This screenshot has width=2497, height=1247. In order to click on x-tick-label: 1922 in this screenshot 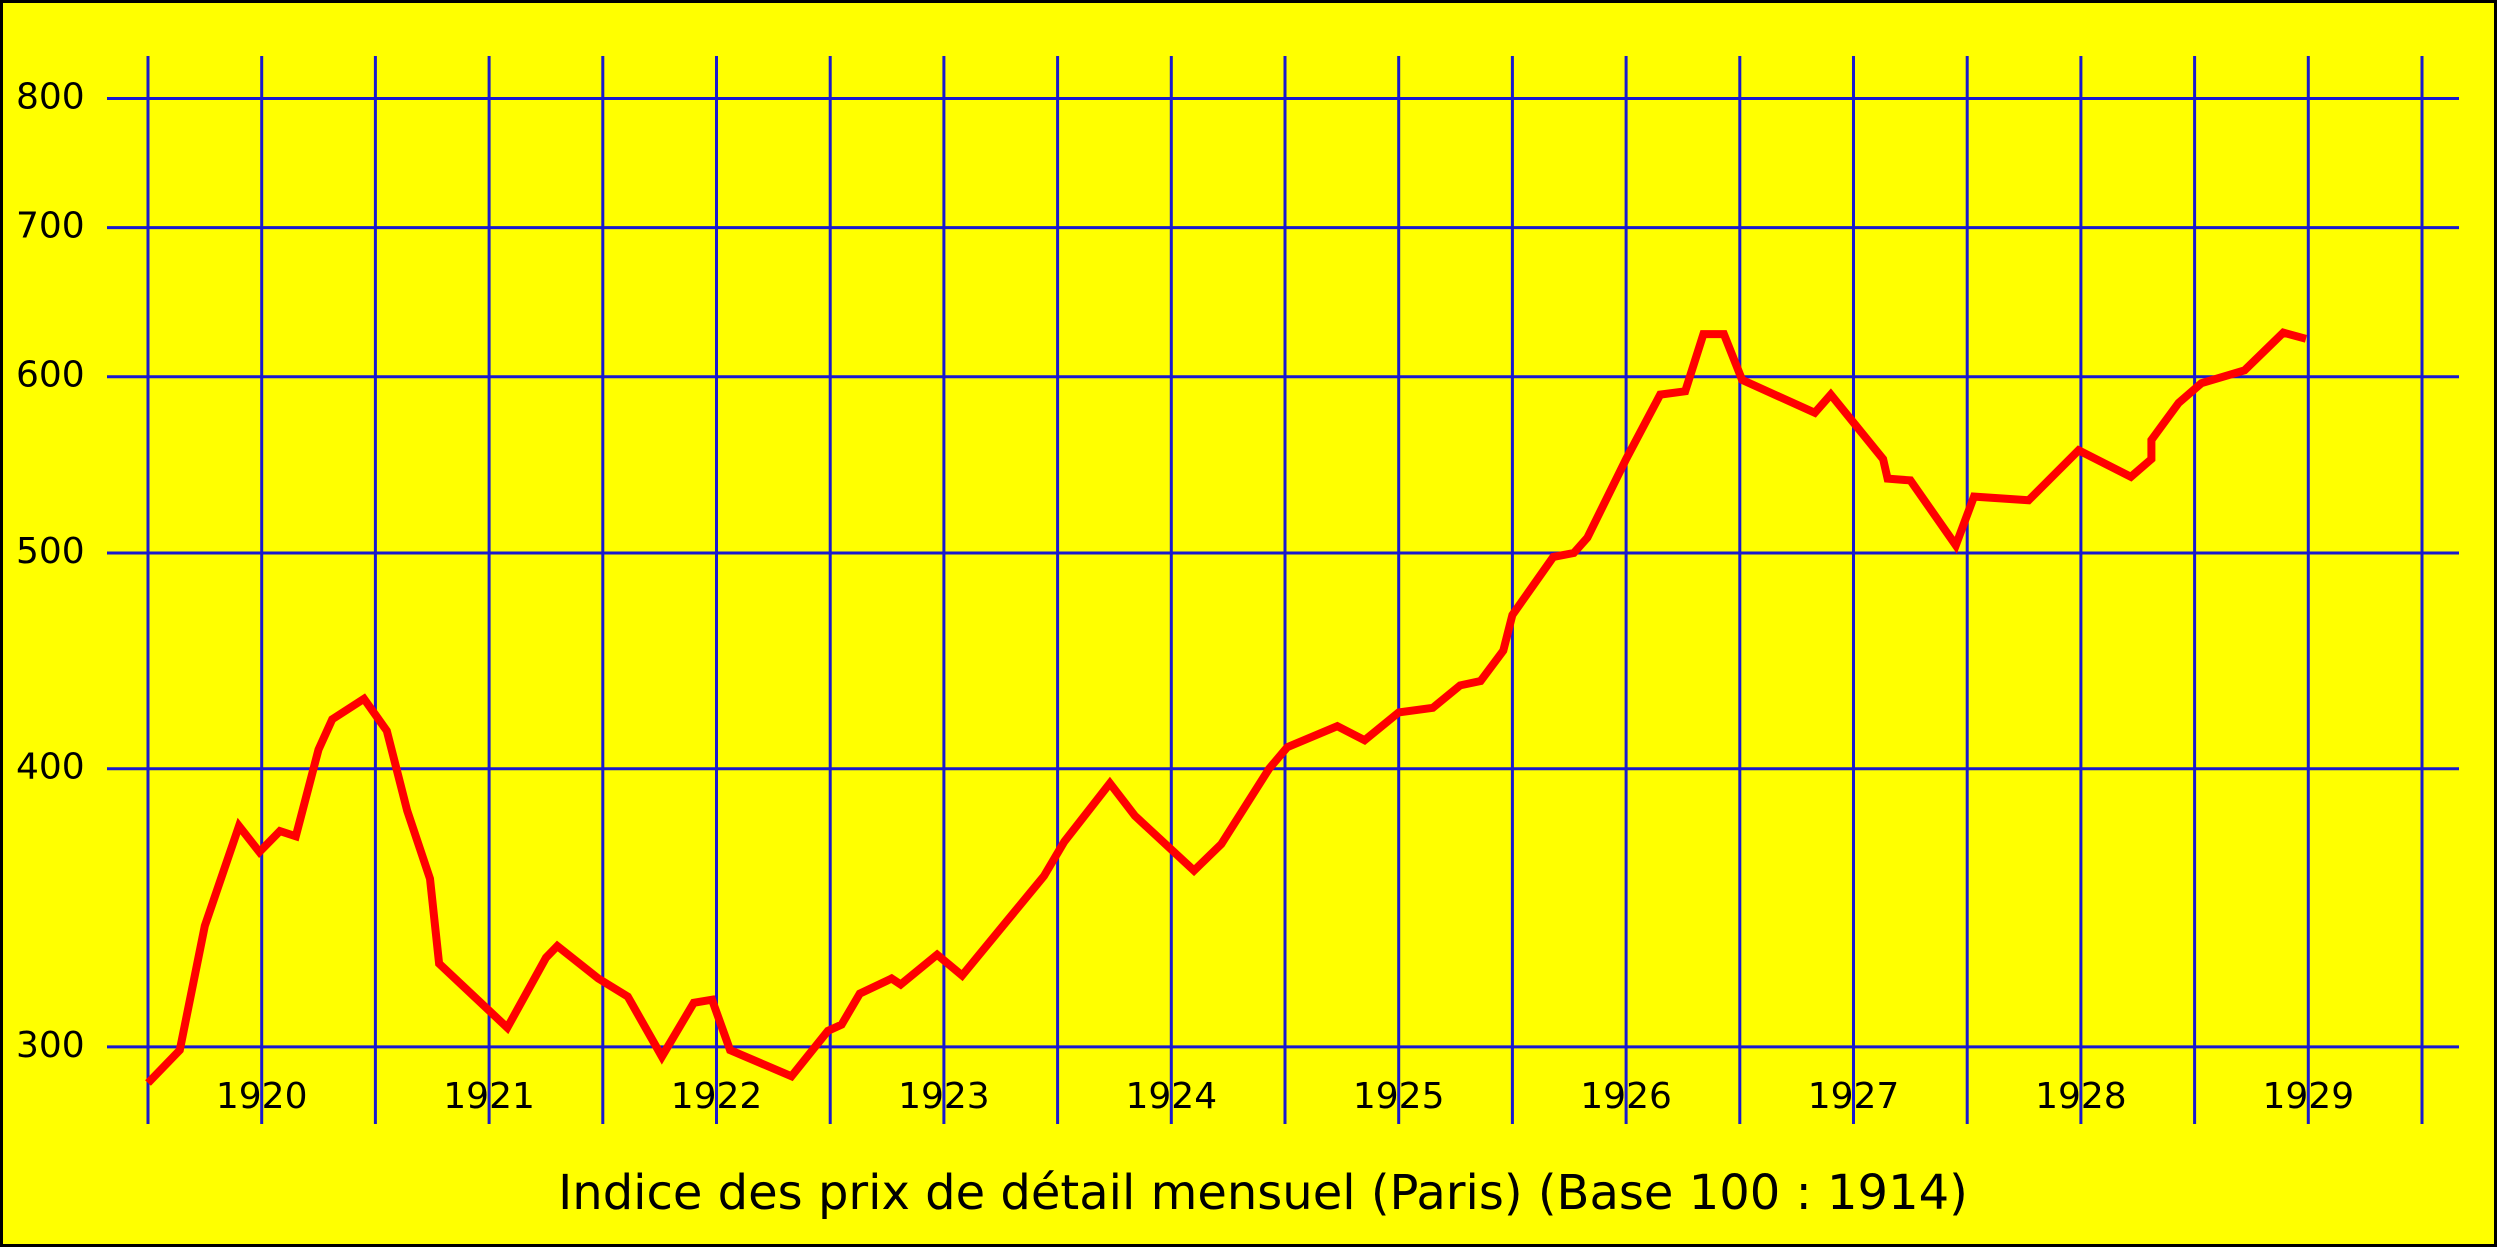, I will do `click(717, 1096)`.